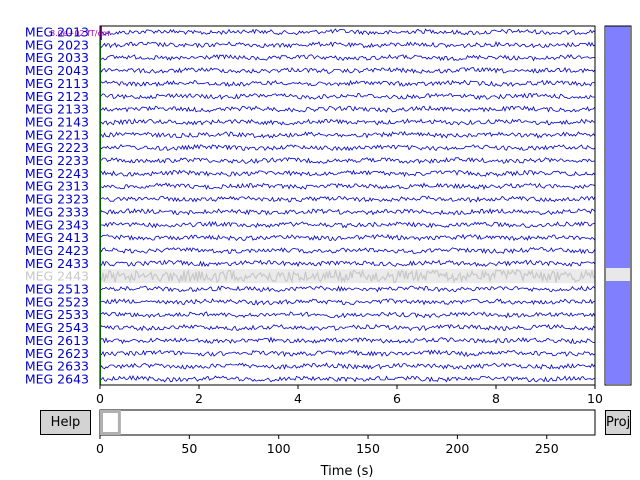 Image resolution: width=640 pixels, height=480 pixels. I want to click on channel-label: MEG 2413, so click(57, 237).